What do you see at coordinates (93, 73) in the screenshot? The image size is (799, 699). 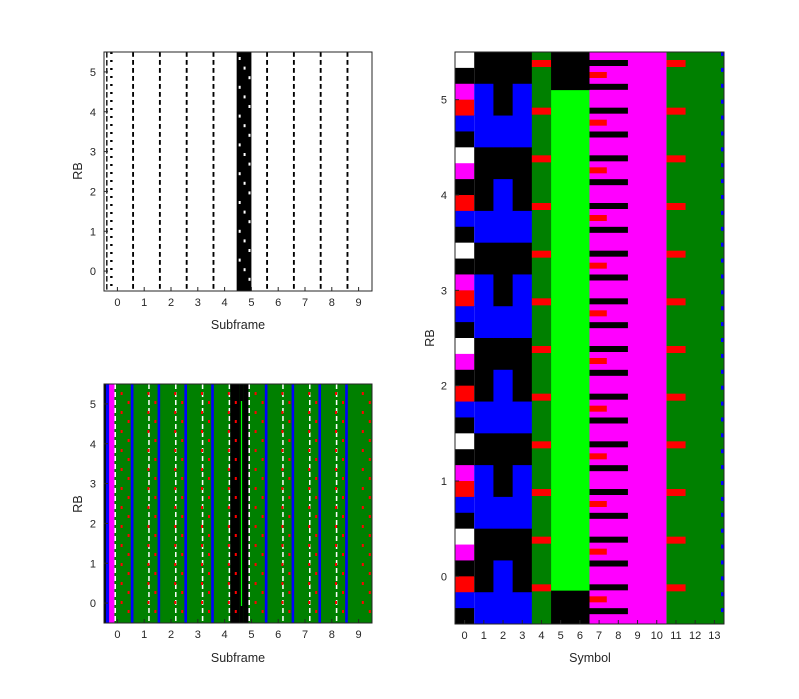 I see `top-left-ytick-label: 5` at bounding box center [93, 73].